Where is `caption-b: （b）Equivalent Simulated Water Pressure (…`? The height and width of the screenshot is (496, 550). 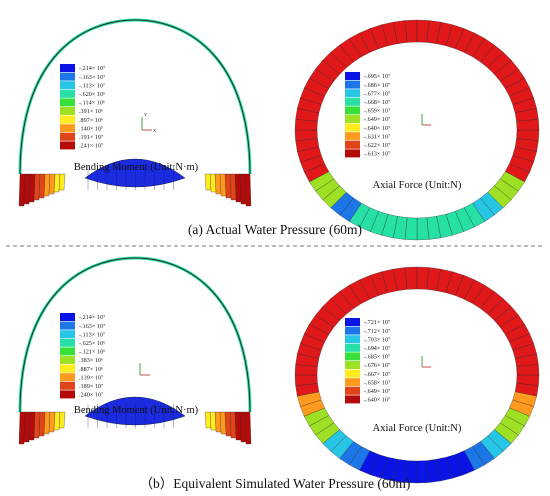 caption-b: （b）Equivalent Simulated Water Pressure (… is located at coordinates (275, 483).